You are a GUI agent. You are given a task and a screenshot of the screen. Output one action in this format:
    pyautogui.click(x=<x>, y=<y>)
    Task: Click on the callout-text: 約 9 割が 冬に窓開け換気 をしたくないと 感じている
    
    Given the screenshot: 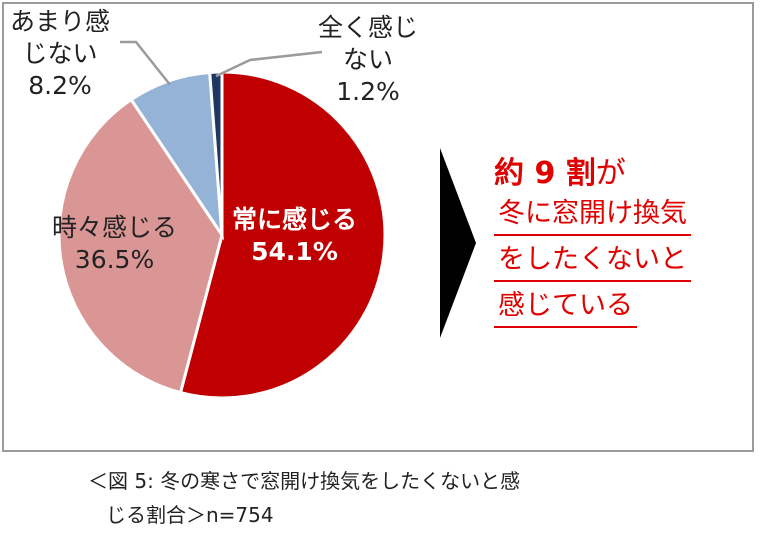 What is the action you would take?
    pyautogui.click(x=592, y=243)
    